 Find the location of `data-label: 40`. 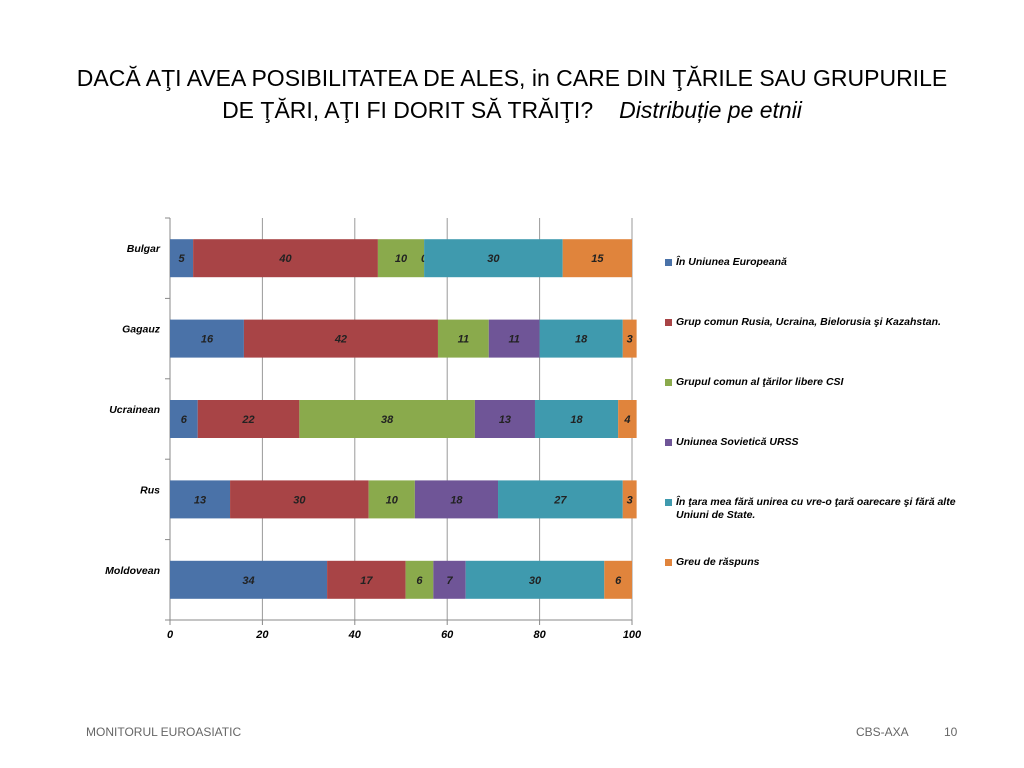

data-label: 40 is located at coordinates (285, 259).